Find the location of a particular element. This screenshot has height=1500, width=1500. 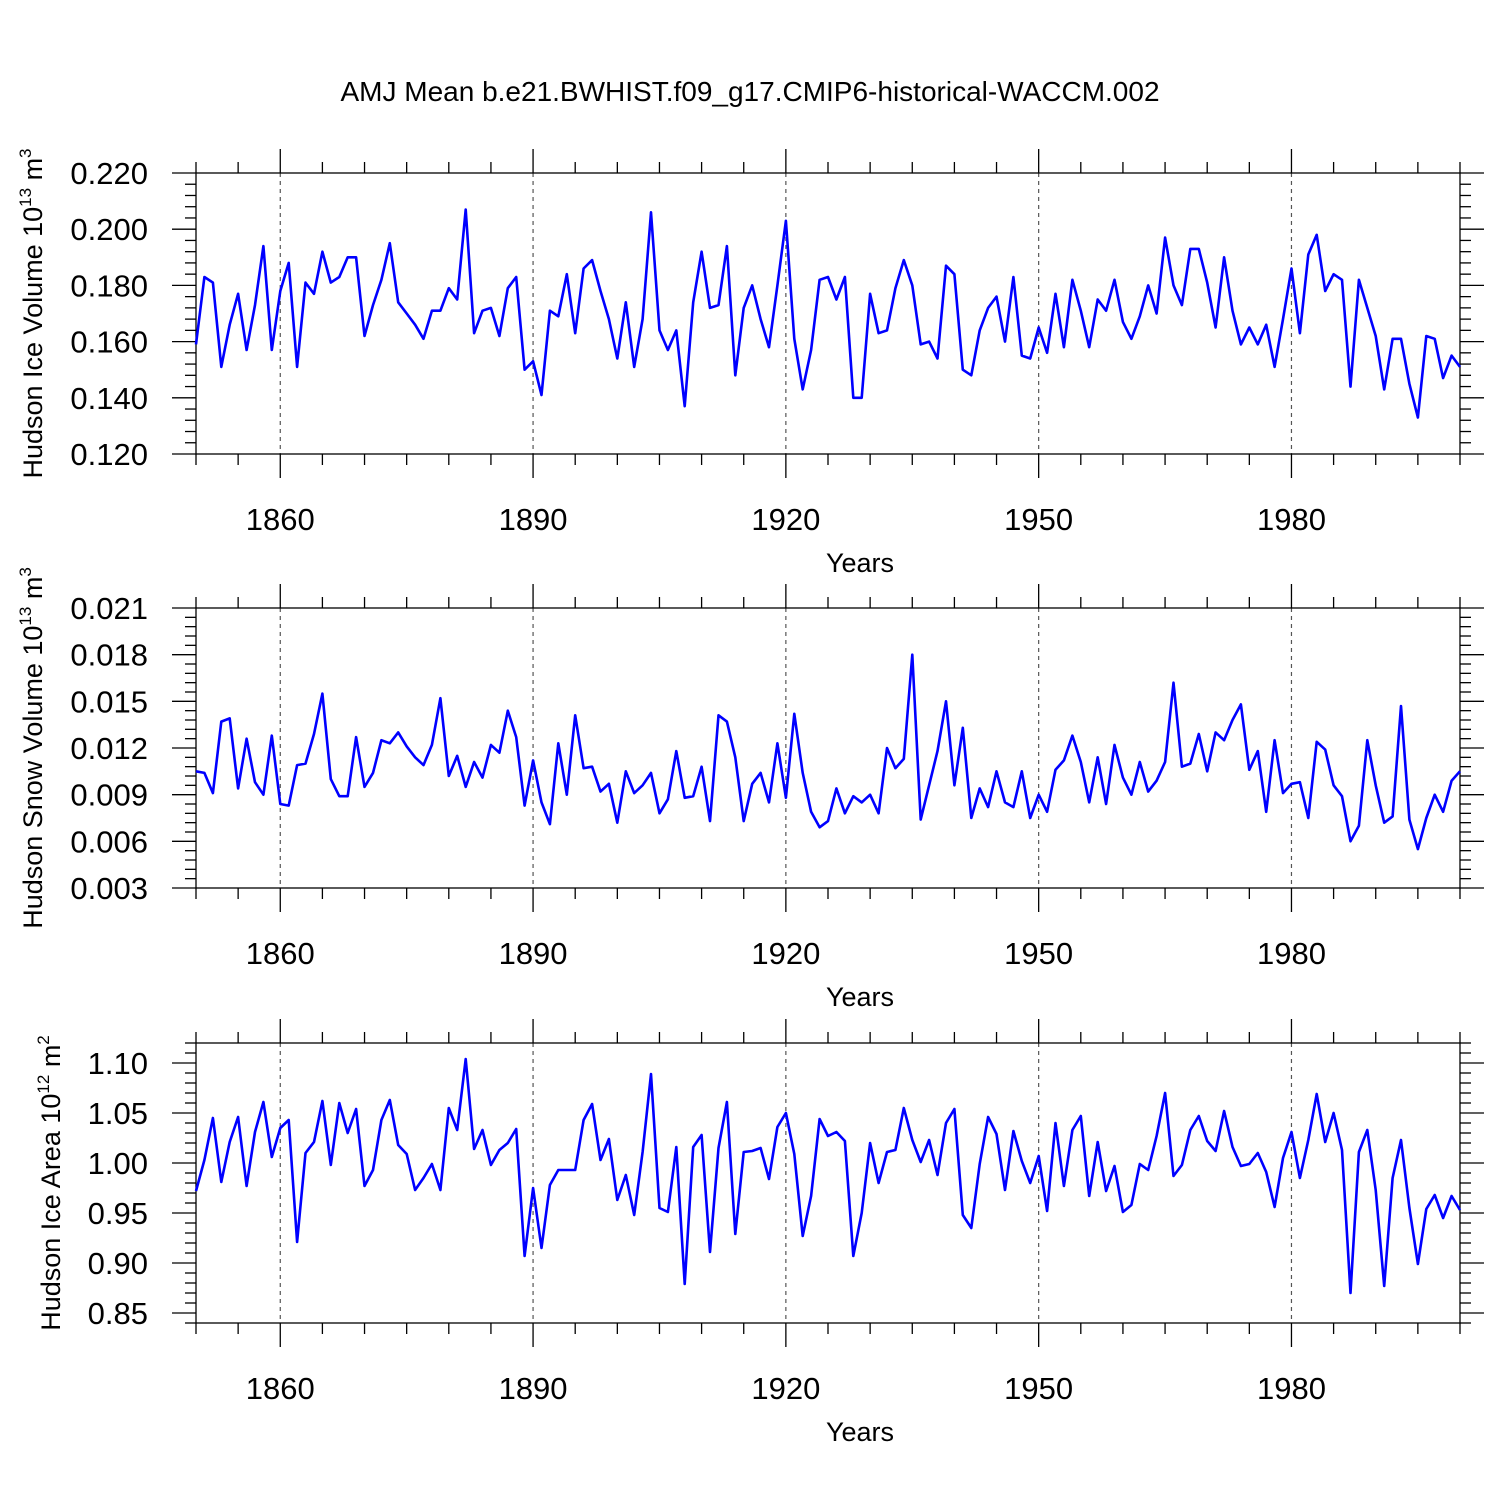

y-tick-label: 0.120 is located at coordinates (109, 454).